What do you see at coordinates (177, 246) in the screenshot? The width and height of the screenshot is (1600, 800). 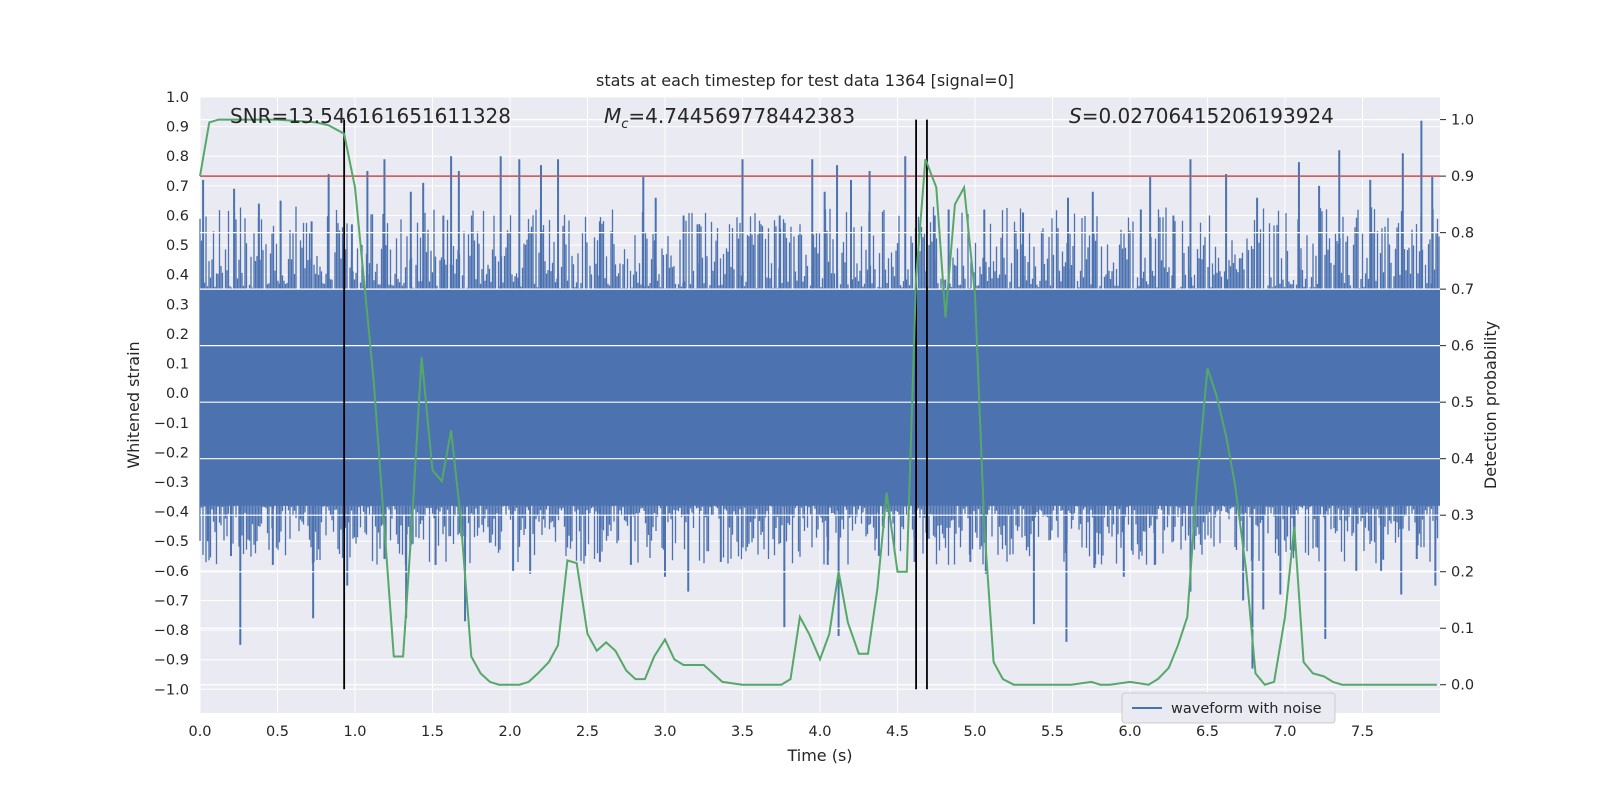 I see `y-tick-label: 0.5` at bounding box center [177, 246].